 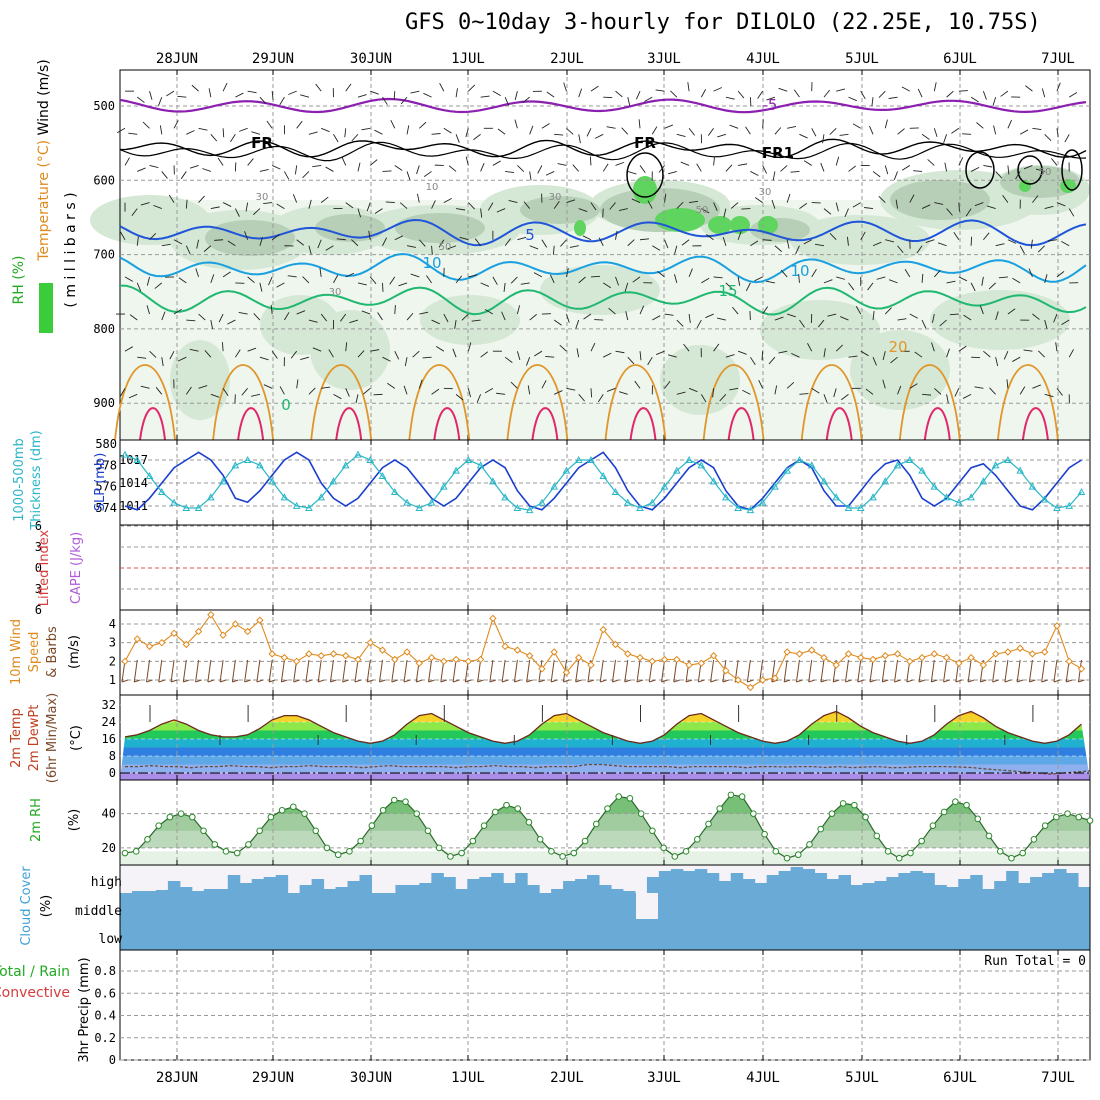 What do you see at coordinates (1058, 59) in the screenshot?
I see `date-label-top: 7JUL` at bounding box center [1058, 59].